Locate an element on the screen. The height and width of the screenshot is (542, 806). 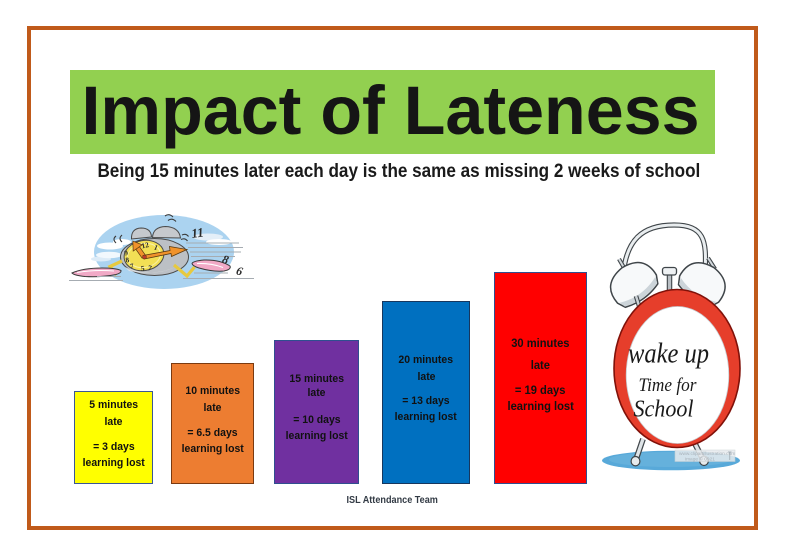
svg-text: www.clipartillustration.com is located at coordinates (707, 454).